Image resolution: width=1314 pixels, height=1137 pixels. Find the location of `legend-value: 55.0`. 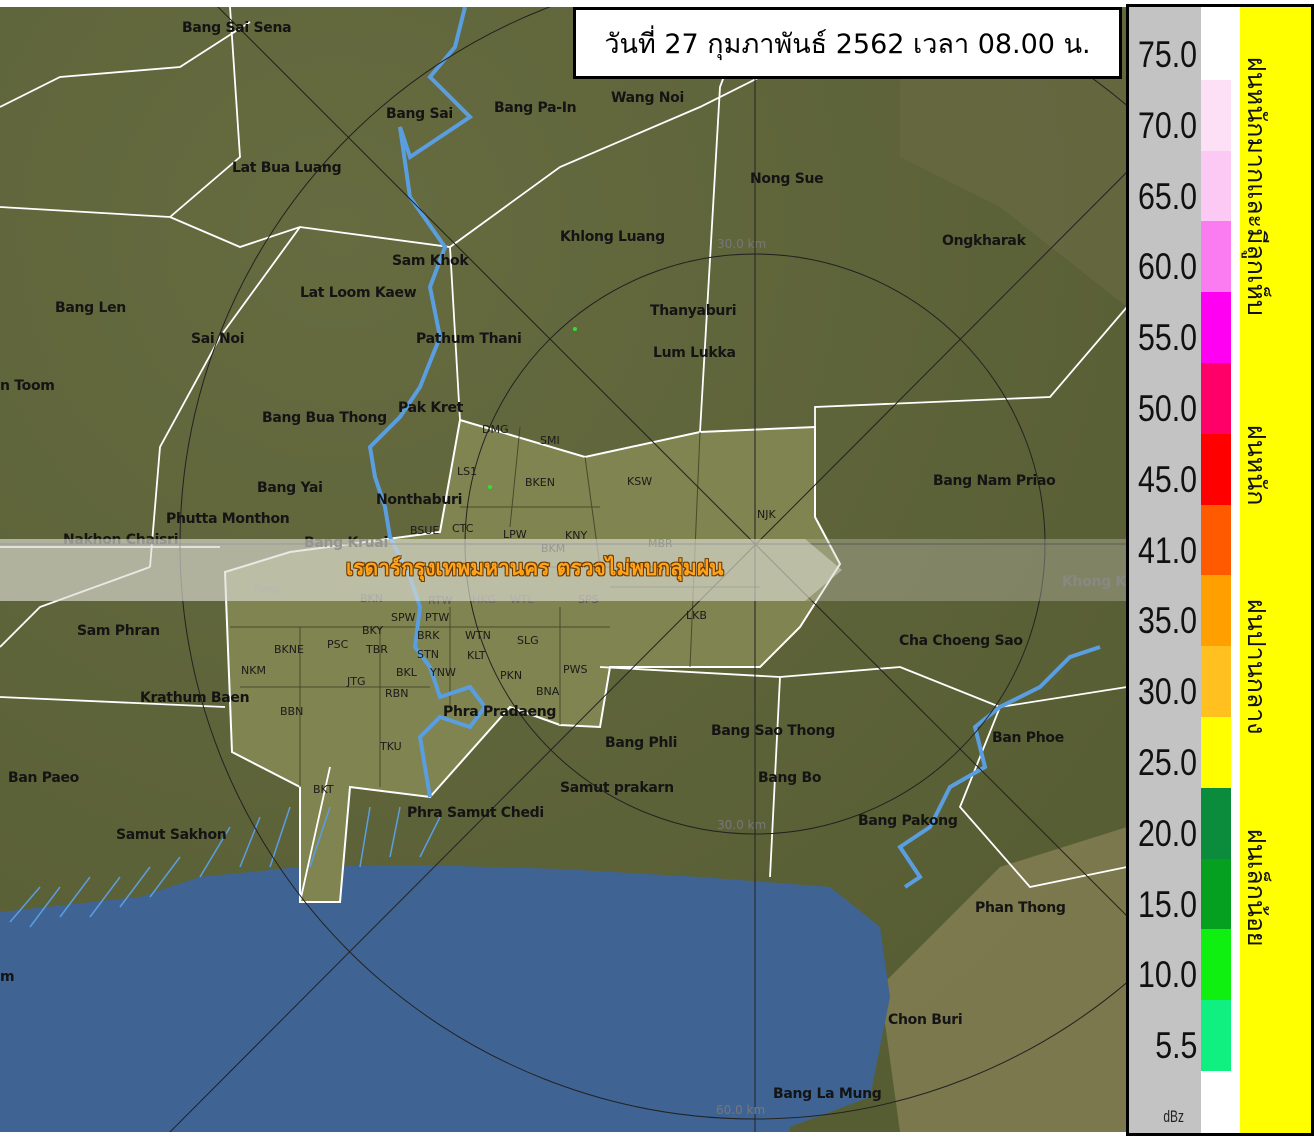

legend-value: 55.0 is located at coordinates (1167, 338).